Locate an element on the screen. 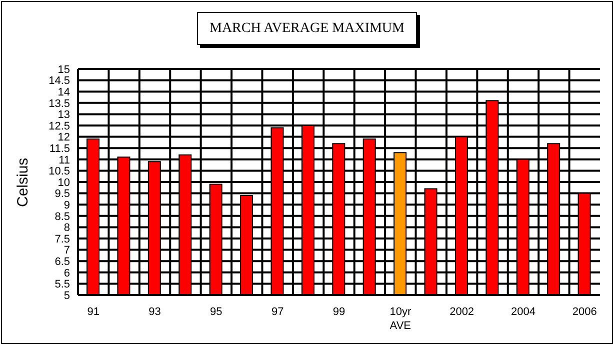 Image resolution: width=614 pixels, height=345 pixels. y-tick-label: 10 is located at coordinates (64, 182).